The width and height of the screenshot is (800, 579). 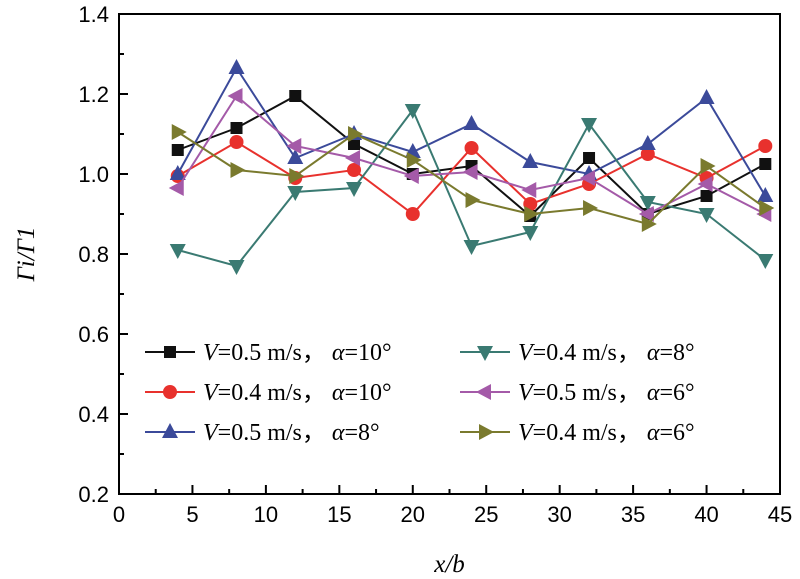 I want to click on x-axis-label: x/b, so click(x=449, y=564).